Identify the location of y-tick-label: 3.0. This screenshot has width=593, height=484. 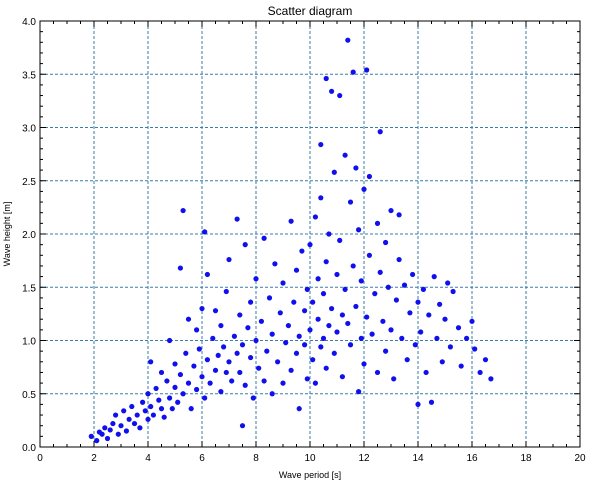
(29, 129).